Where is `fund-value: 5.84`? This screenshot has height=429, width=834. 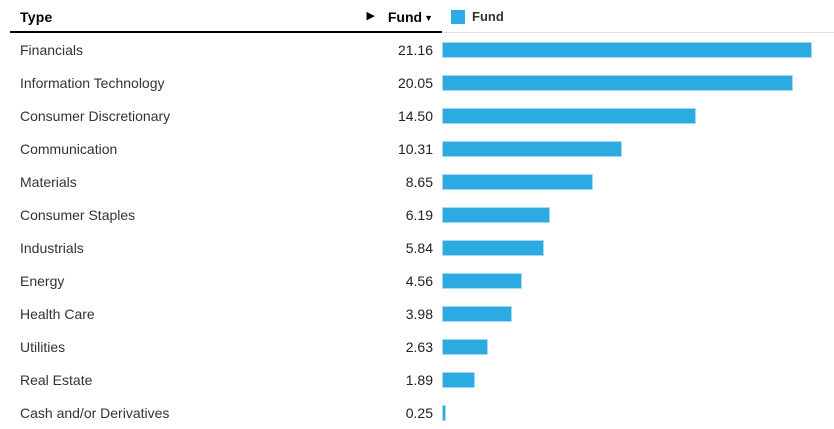
fund-value: 5.84 is located at coordinates (419, 247).